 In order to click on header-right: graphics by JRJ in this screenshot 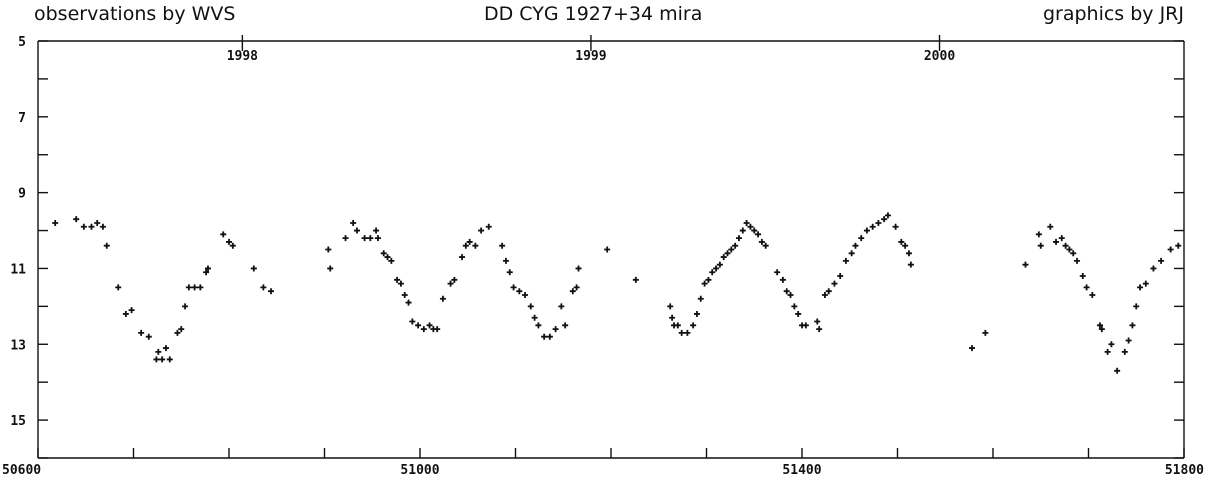, I will do `click(1113, 14)`.